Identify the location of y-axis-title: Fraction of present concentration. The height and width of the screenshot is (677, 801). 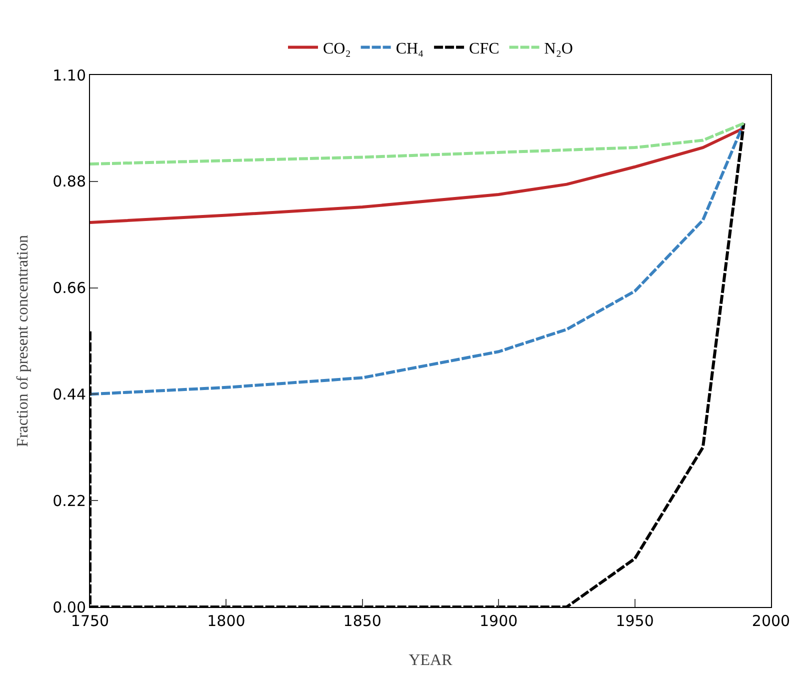
(23, 341).